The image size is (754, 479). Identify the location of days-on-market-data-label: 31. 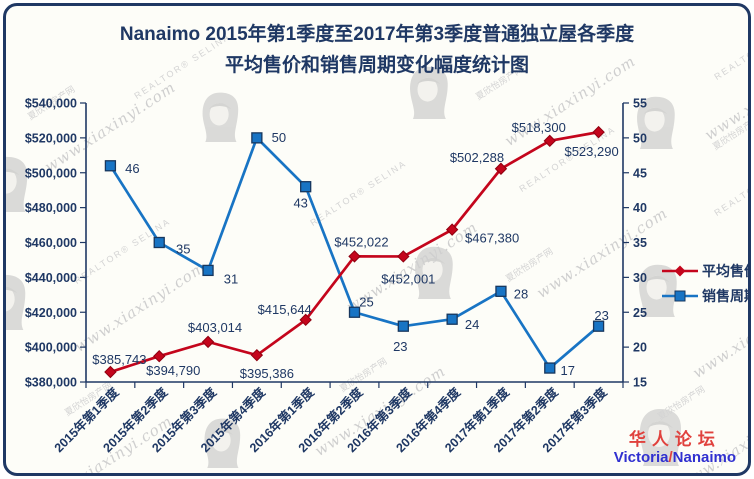
(231, 278).